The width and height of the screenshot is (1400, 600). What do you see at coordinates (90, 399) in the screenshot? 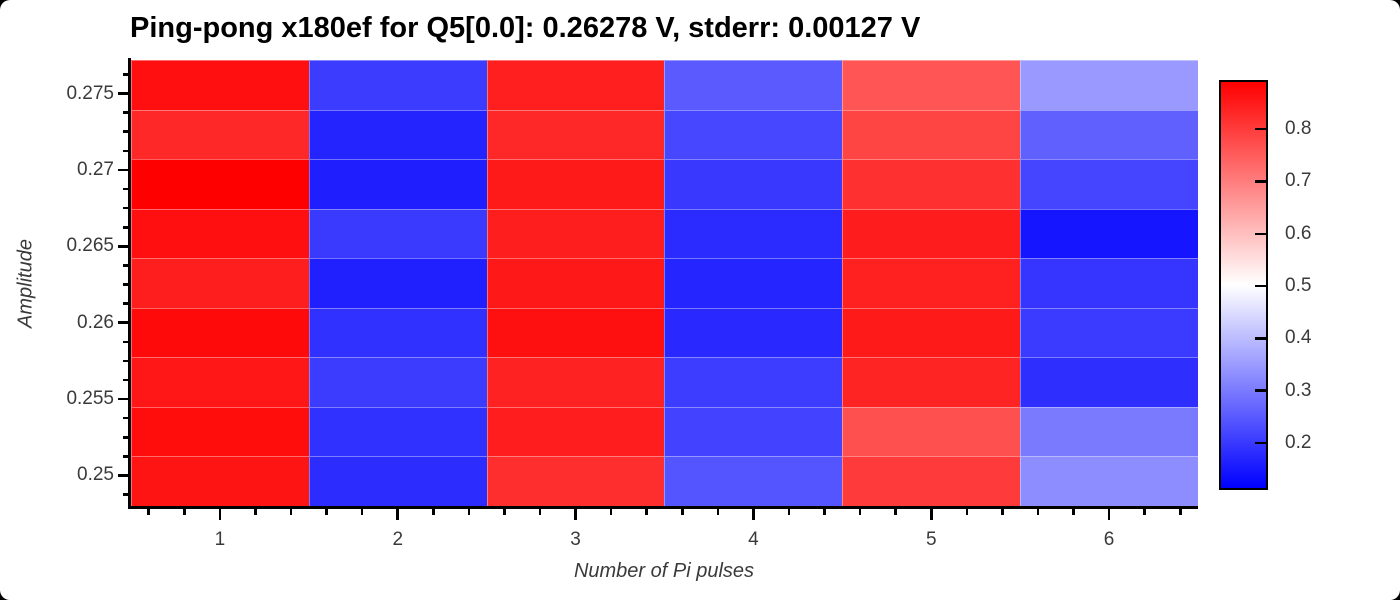
I see `y-tick-label: 0.255` at bounding box center [90, 399].